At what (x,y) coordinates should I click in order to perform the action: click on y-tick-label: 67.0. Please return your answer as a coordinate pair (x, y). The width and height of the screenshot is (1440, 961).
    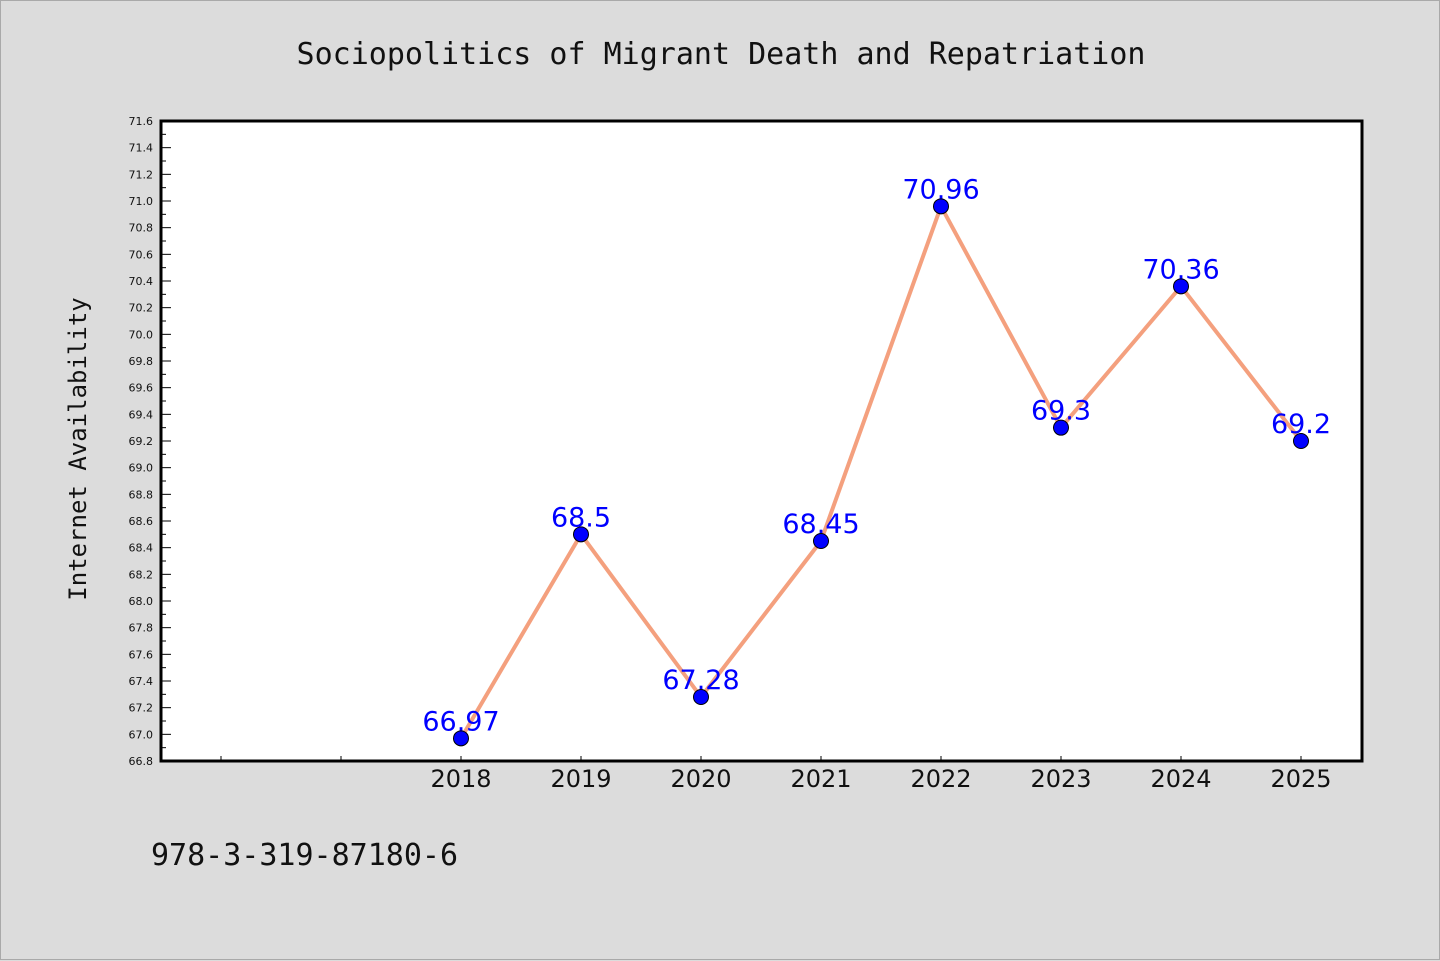
    Looking at the image, I should click on (141, 734).